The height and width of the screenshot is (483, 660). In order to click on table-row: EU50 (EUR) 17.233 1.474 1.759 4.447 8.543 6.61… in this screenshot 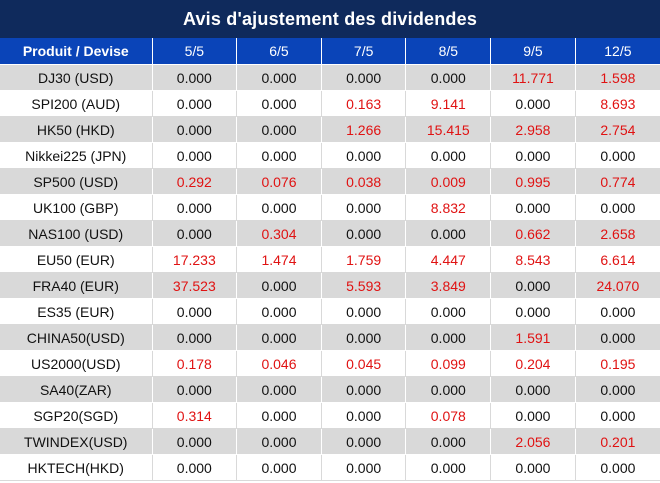, I will do `click(330, 259)`.